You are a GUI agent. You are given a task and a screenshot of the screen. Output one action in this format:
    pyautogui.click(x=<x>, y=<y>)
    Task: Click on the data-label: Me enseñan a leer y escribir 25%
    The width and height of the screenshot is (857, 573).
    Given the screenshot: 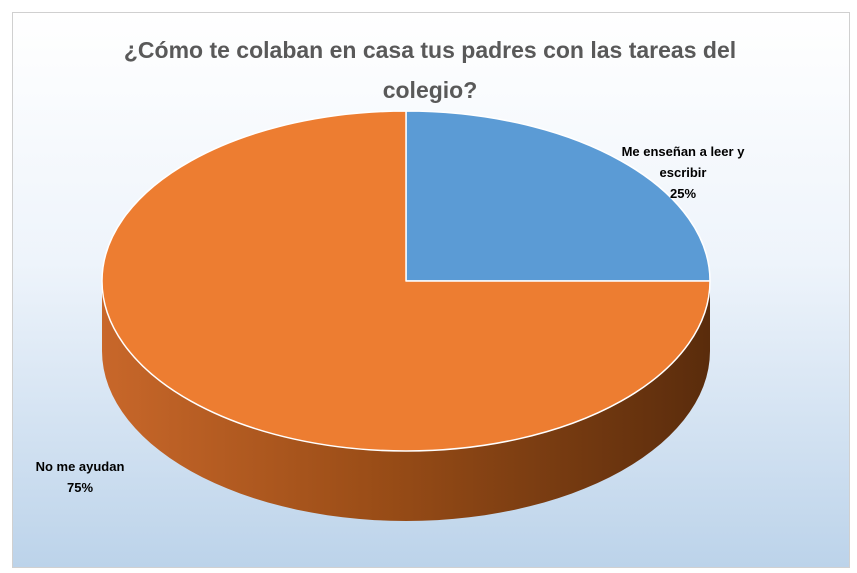 What is the action you would take?
    pyautogui.click(x=683, y=172)
    